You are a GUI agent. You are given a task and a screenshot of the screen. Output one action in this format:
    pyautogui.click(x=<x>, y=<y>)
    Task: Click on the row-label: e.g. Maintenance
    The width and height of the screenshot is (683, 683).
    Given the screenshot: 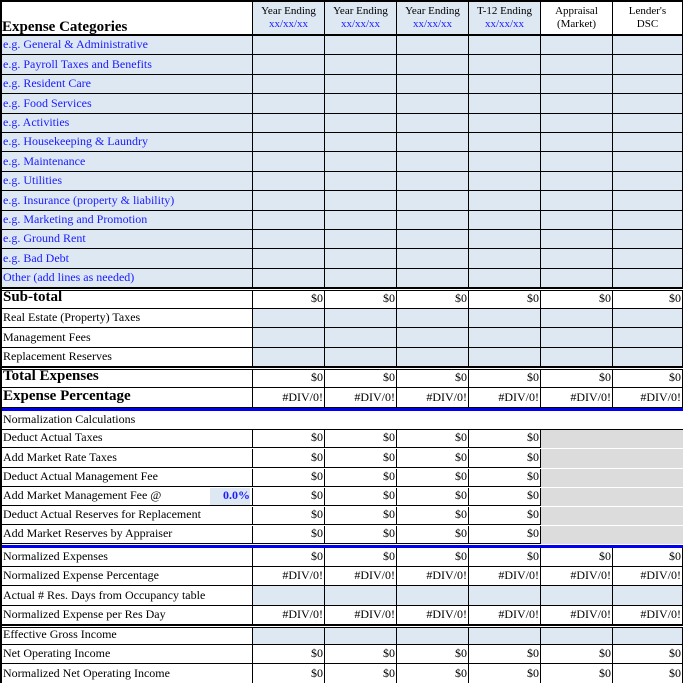 What is the action you would take?
    pyautogui.click(x=127, y=161)
    